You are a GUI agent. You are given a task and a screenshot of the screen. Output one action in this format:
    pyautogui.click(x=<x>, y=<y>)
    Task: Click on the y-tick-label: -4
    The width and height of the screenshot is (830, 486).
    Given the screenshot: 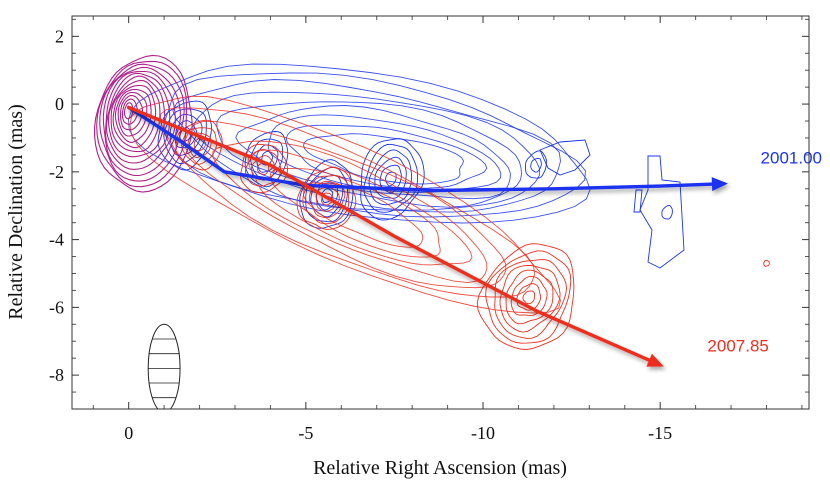 What is the action you would take?
    pyautogui.click(x=56, y=240)
    